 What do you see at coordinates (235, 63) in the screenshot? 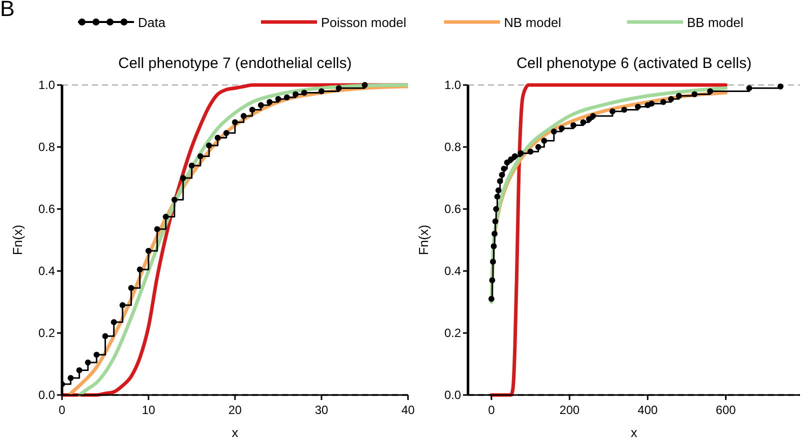
I see `chart-title: Cell phenotype 7 (endothelial cells)` at bounding box center [235, 63].